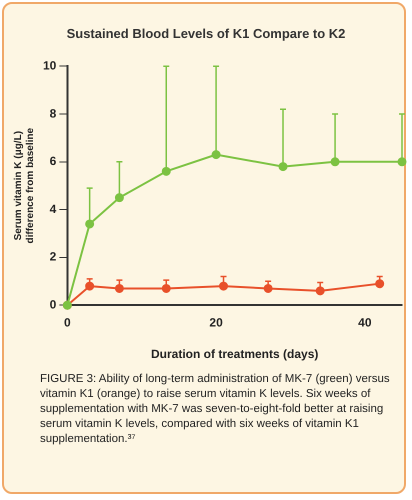 The height and width of the screenshot is (500, 412). Describe the element at coordinates (216, 323) in the screenshot. I see `x-tick-label: 20` at that location.